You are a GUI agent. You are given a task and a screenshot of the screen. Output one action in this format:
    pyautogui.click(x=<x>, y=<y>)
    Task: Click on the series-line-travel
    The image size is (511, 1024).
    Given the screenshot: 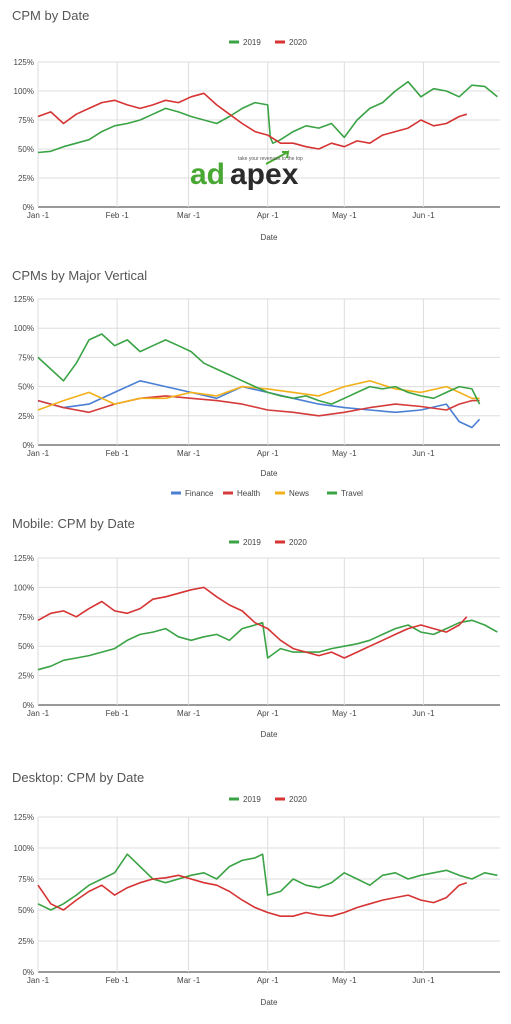 What is the action you would take?
    pyautogui.click(x=259, y=369)
    